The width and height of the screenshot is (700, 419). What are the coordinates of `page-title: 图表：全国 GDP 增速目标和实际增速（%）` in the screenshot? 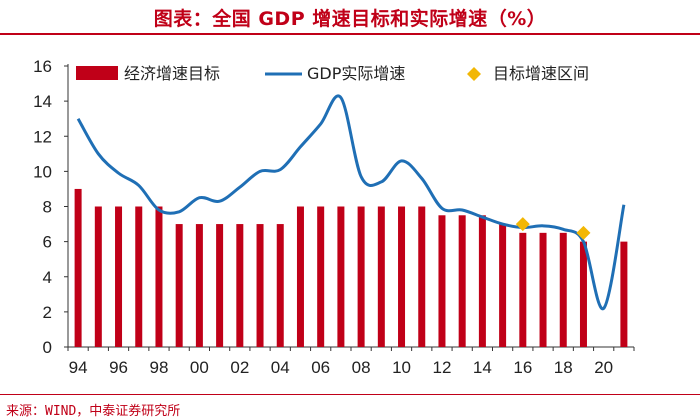 It's located at (350, 19).